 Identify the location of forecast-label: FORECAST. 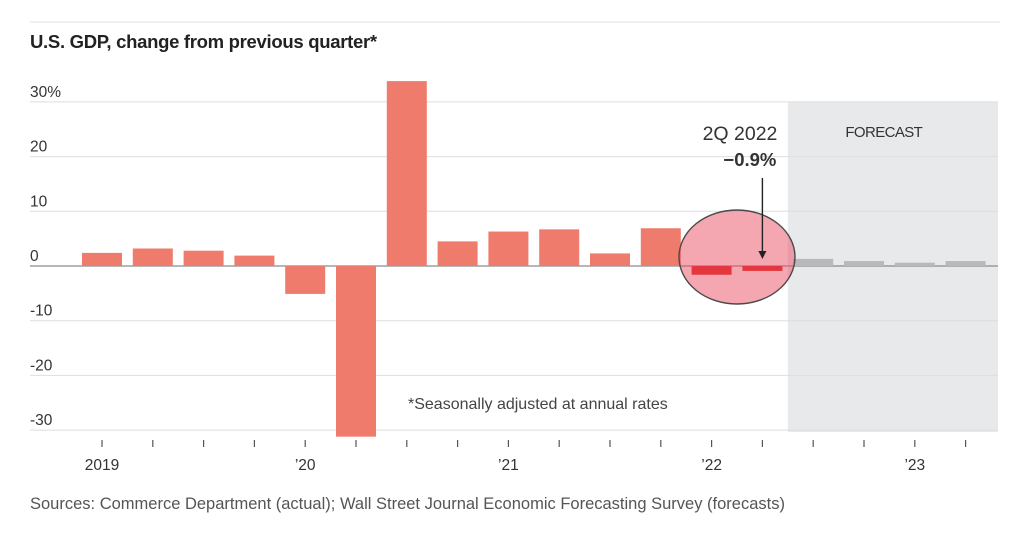
(883, 132).